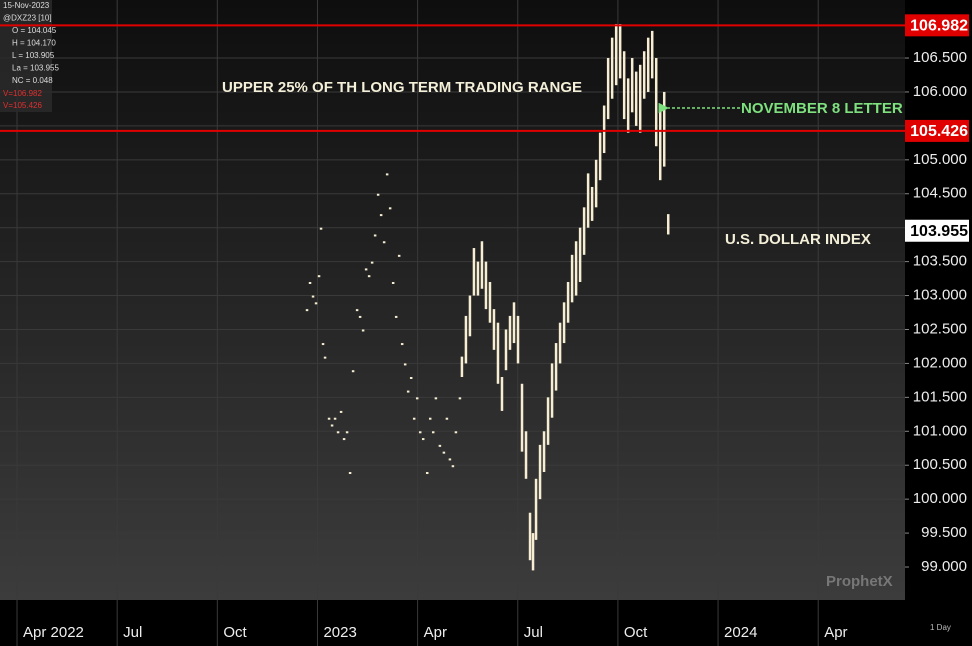 The image size is (972, 646). What do you see at coordinates (940, 498) in the screenshot?
I see `y-tick-label: 100.000` at bounding box center [940, 498].